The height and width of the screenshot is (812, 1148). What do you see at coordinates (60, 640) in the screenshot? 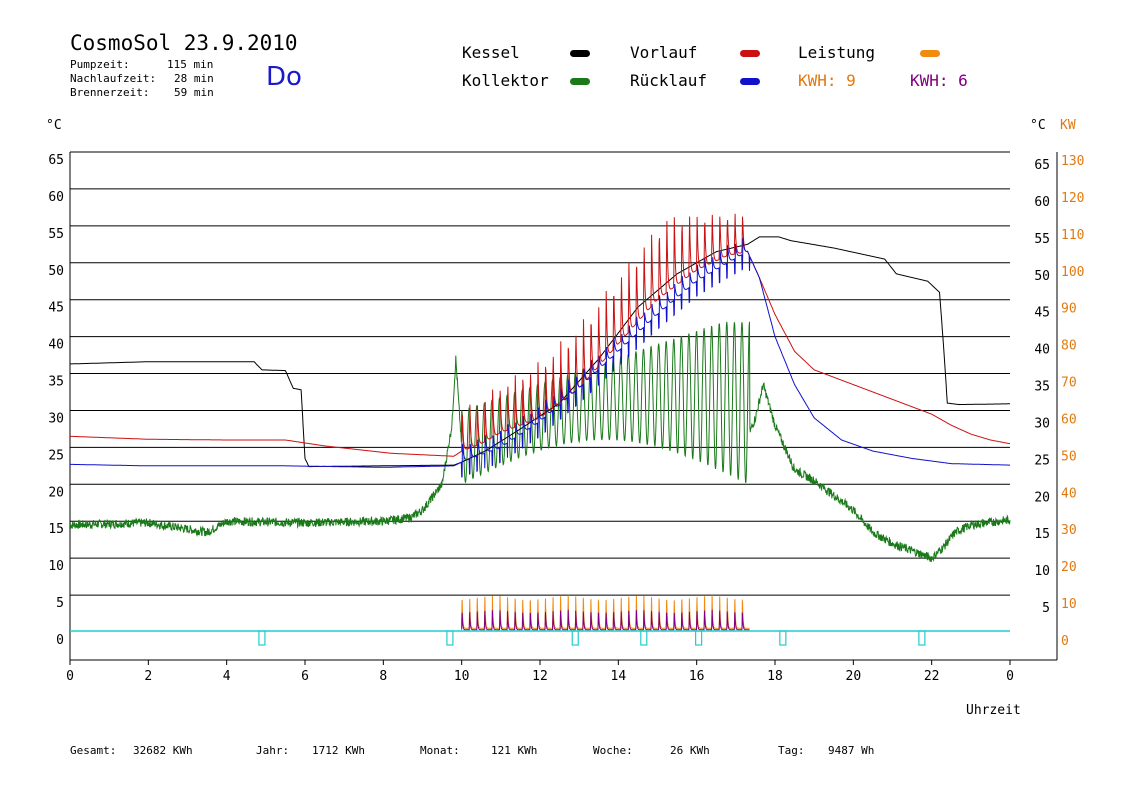
I see `y-tick-left: 0` at bounding box center [60, 640].